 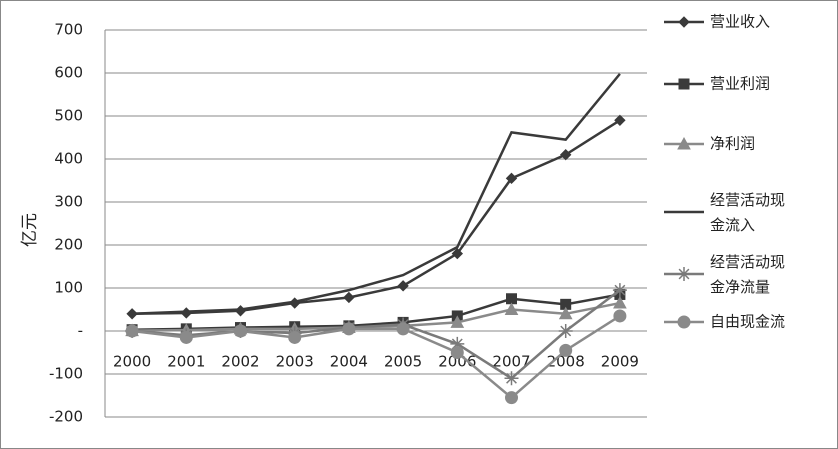 I want to click on legend-label: 自由现金流, so click(x=747, y=322).